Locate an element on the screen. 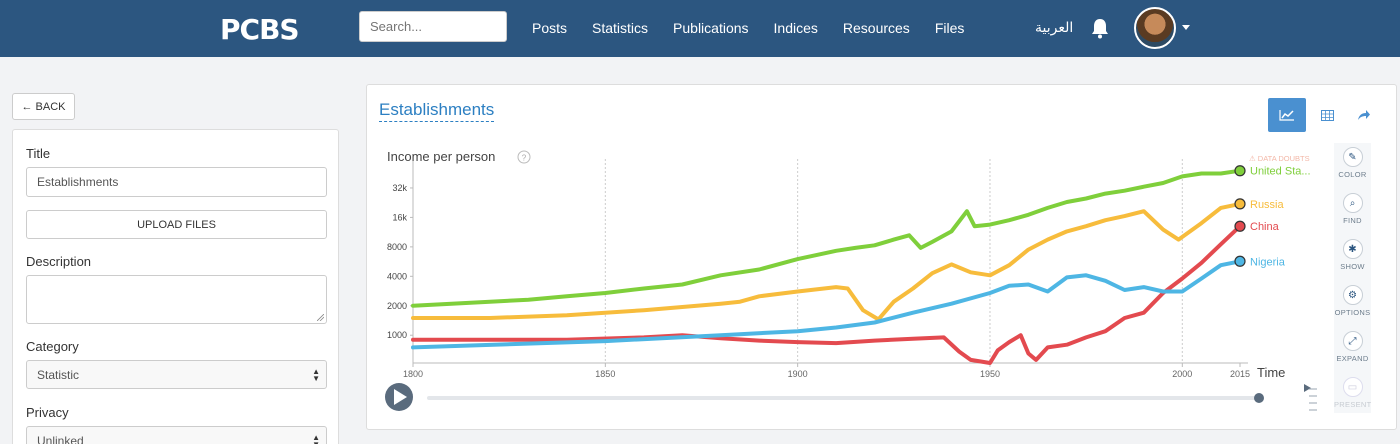  resize-handle-icon is located at coordinates (320, 317).